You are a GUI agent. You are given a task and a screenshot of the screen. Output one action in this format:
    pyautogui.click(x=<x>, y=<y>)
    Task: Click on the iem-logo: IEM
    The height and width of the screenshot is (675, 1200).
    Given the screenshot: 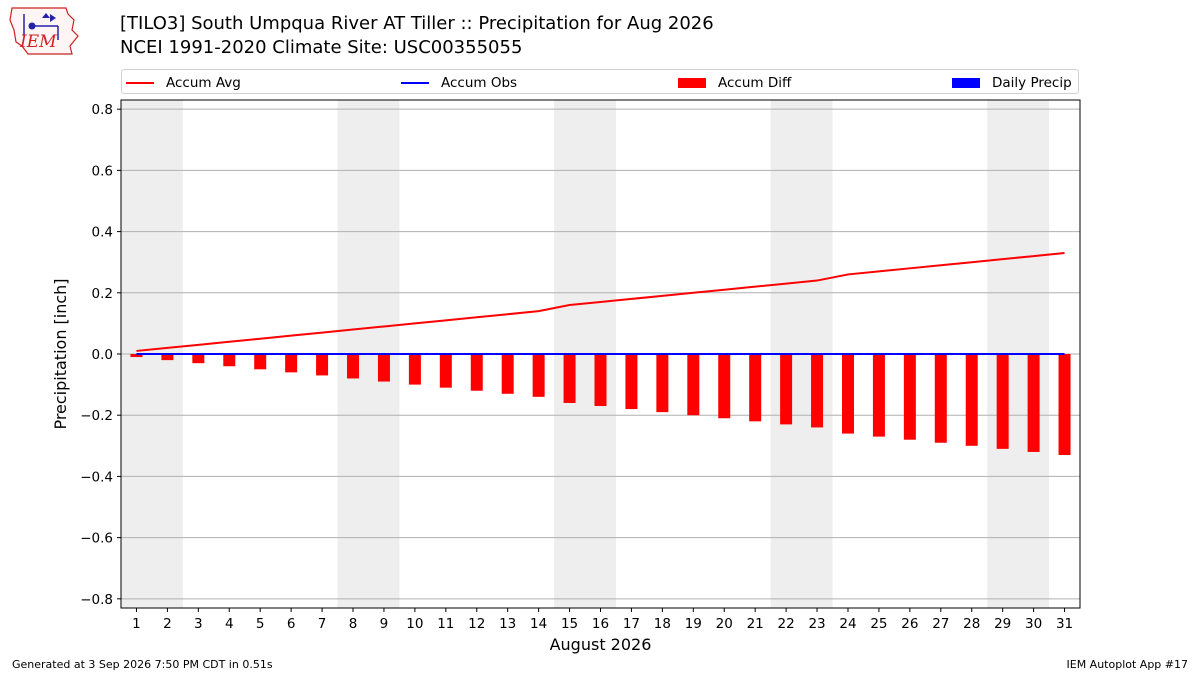 What is the action you would take?
    pyautogui.click(x=44, y=32)
    